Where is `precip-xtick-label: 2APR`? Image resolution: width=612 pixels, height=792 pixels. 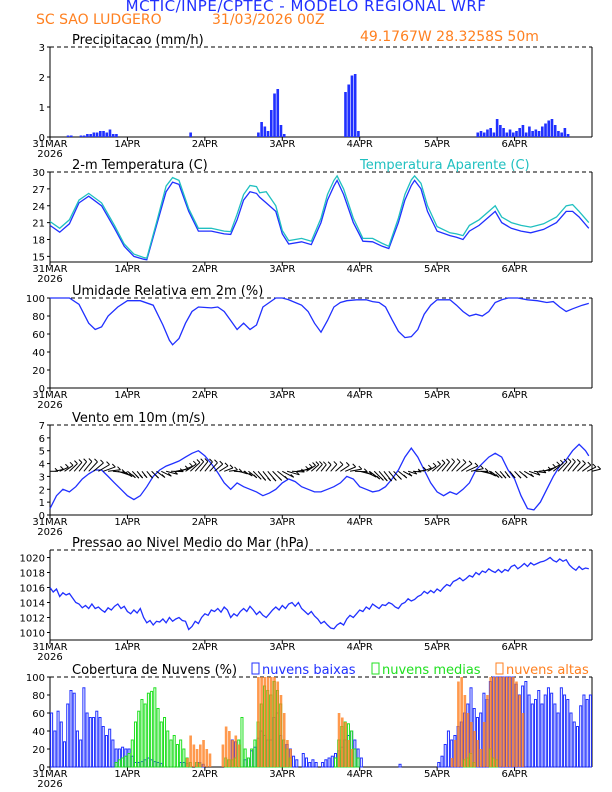 precip-xtick-label: 2APR is located at coordinates (205, 144).